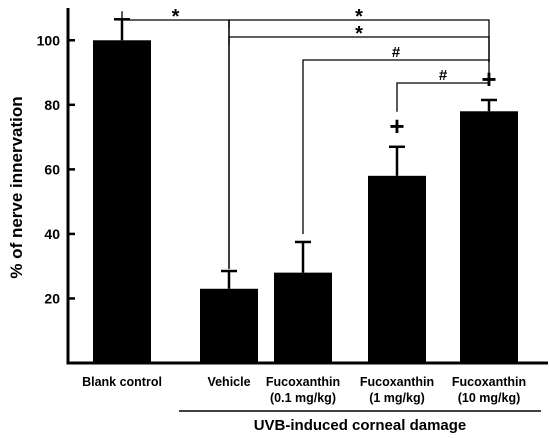  I want to click on group-label: UVB-induced corneal damage, so click(360, 425).